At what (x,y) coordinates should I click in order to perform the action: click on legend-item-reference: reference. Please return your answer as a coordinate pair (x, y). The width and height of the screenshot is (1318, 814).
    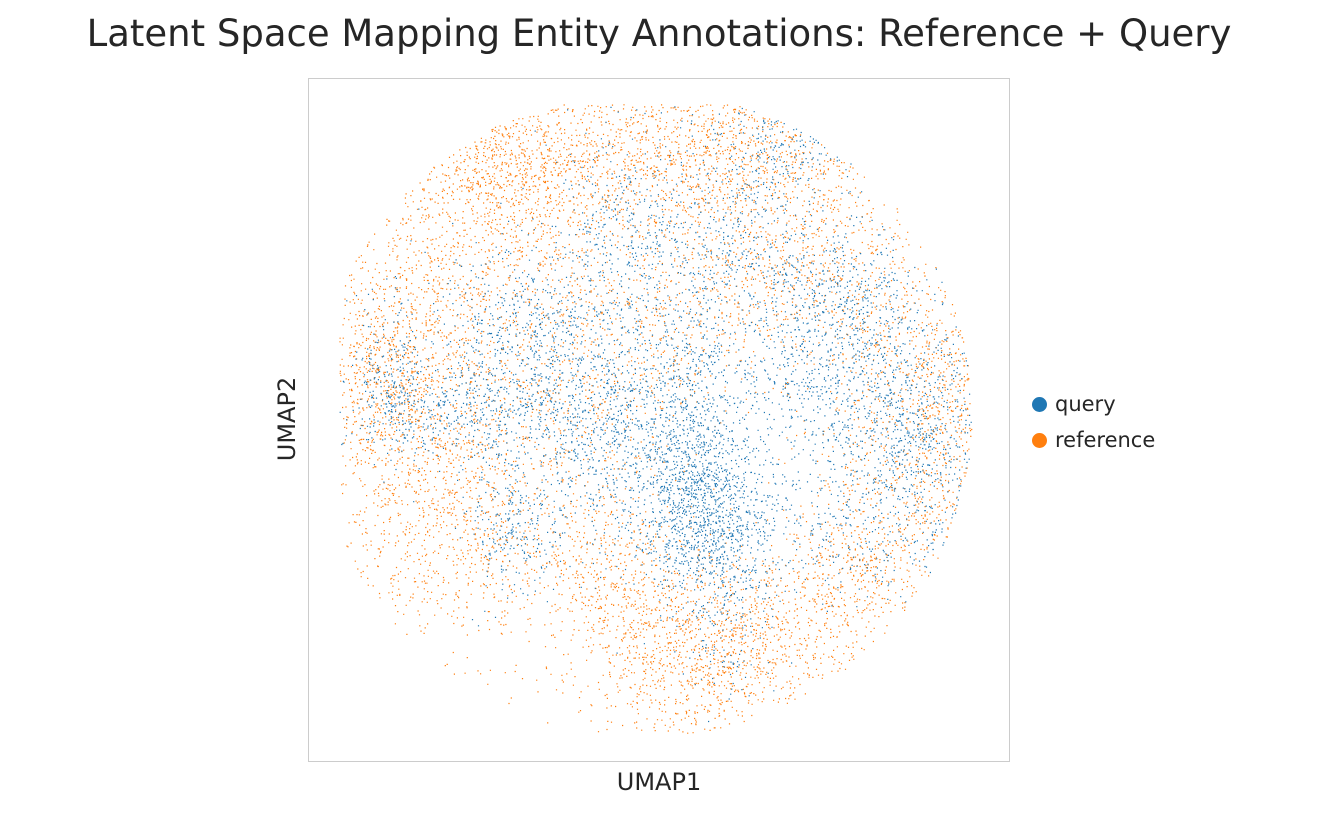
    Looking at the image, I should click on (1092, 440).